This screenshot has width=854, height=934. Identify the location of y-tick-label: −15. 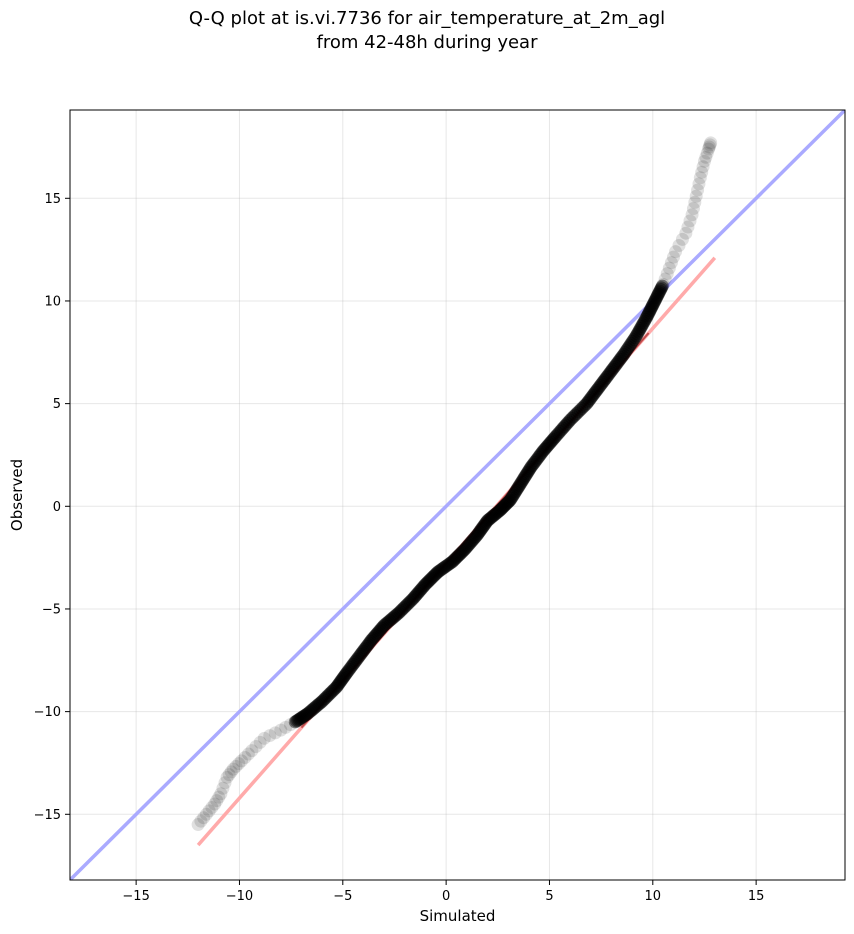
(47, 815).